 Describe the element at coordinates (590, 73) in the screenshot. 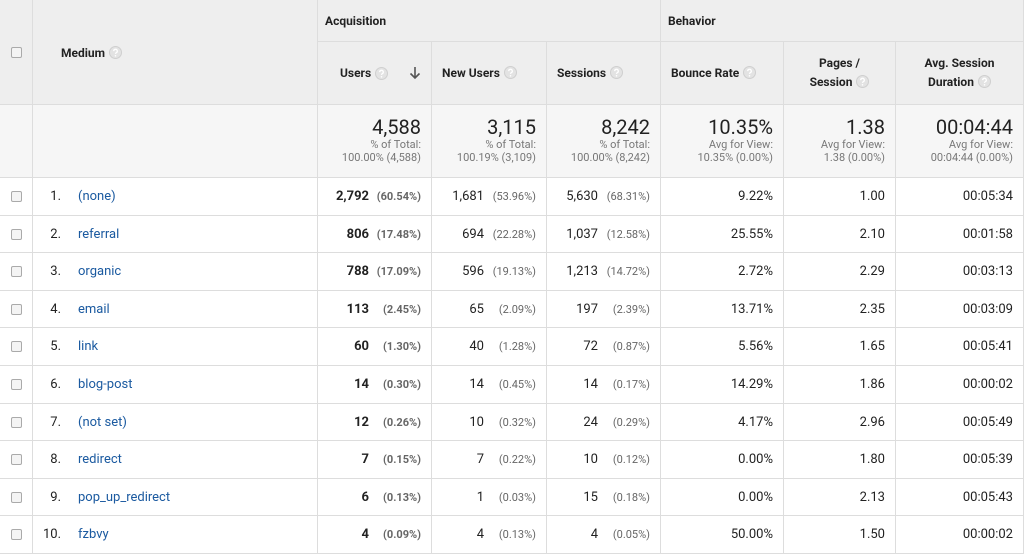

I see `column-header-wrap: Sessions` at that location.